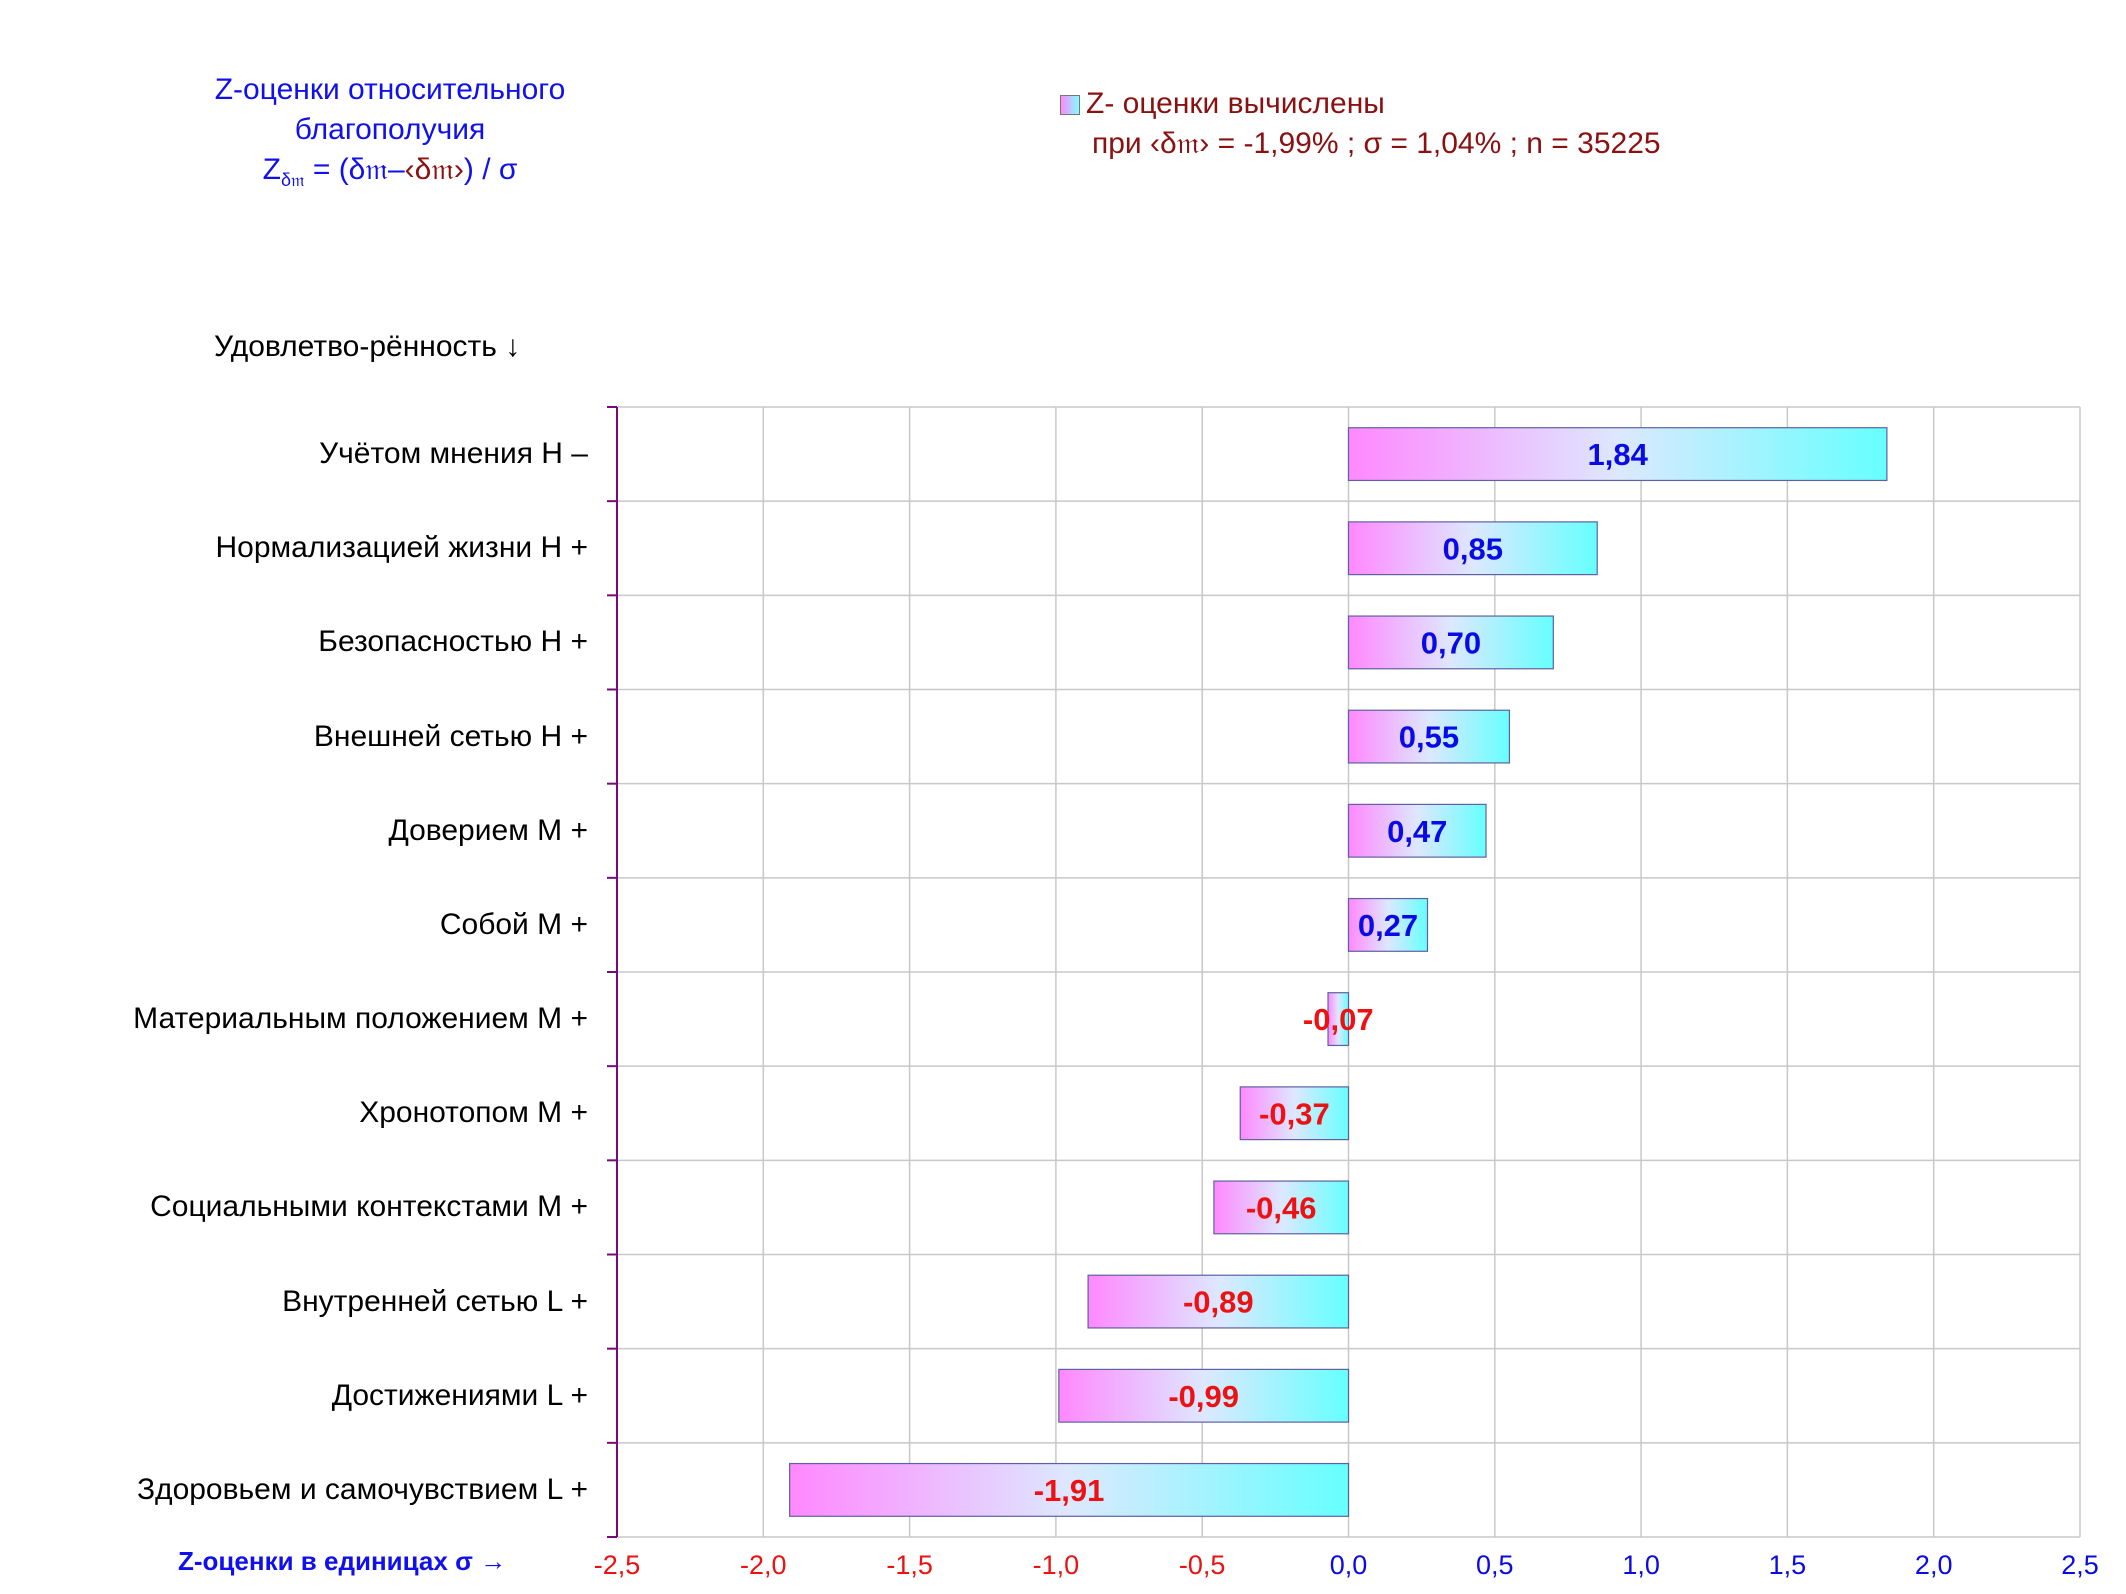 The height and width of the screenshot is (1594, 2126). Describe the element at coordinates (488, 830) in the screenshot. I see `category-label: Доверием М +` at that location.